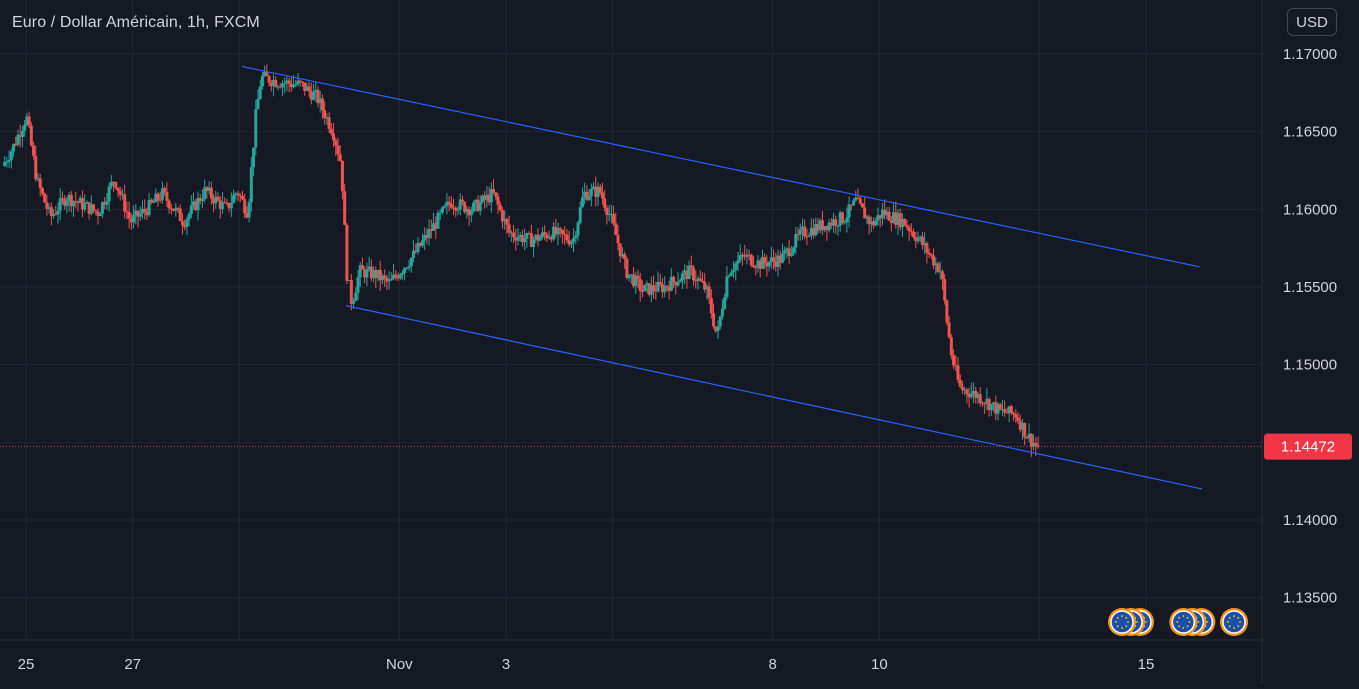 The image size is (1359, 689). What do you see at coordinates (879, 664) in the screenshot?
I see `x-tick-label: 10` at bounding box center [879, 664].